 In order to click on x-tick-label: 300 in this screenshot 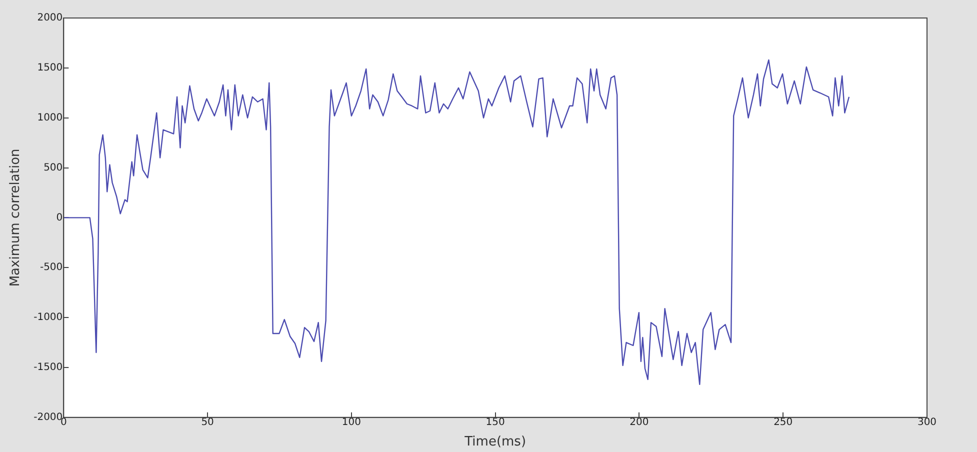, I will do `click(927, 422)`.